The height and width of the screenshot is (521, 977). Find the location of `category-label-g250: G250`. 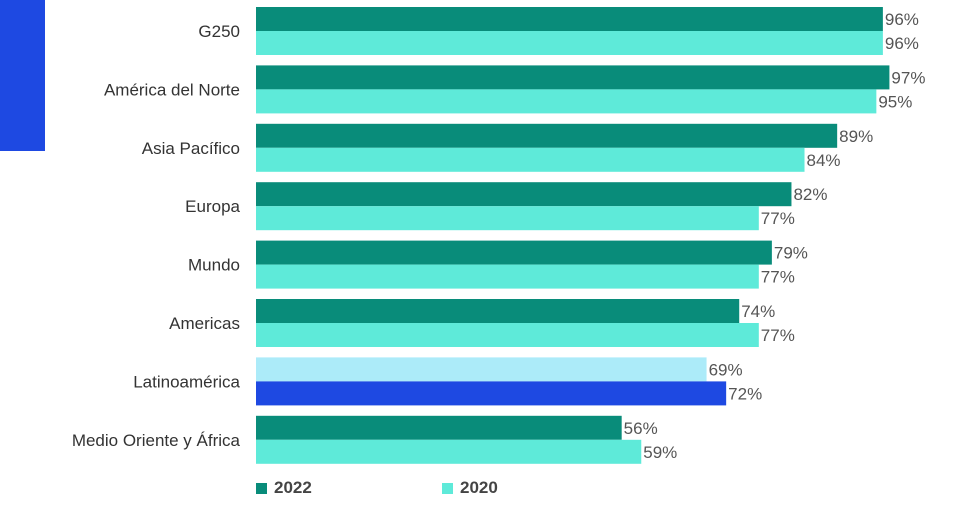

category-label-g250: G250 is located at coordinates (219, 31).